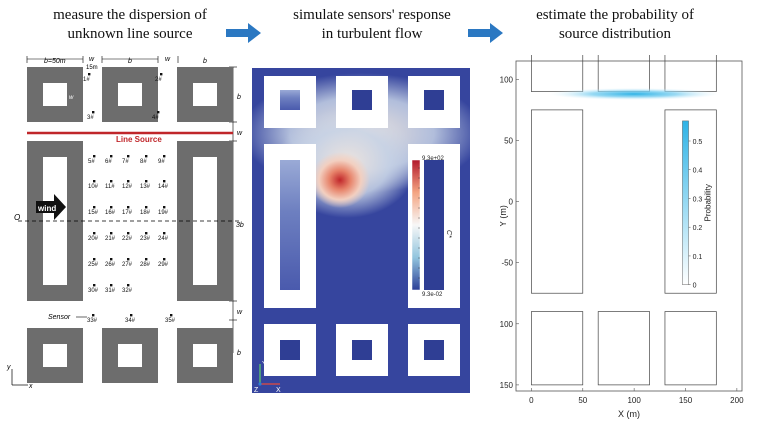 This screenshot has height=438, width=763. What do you see at coordinates (205, 61) in the screenshot?
I see `dim-b-right: b` at bounding box center [205, 61].